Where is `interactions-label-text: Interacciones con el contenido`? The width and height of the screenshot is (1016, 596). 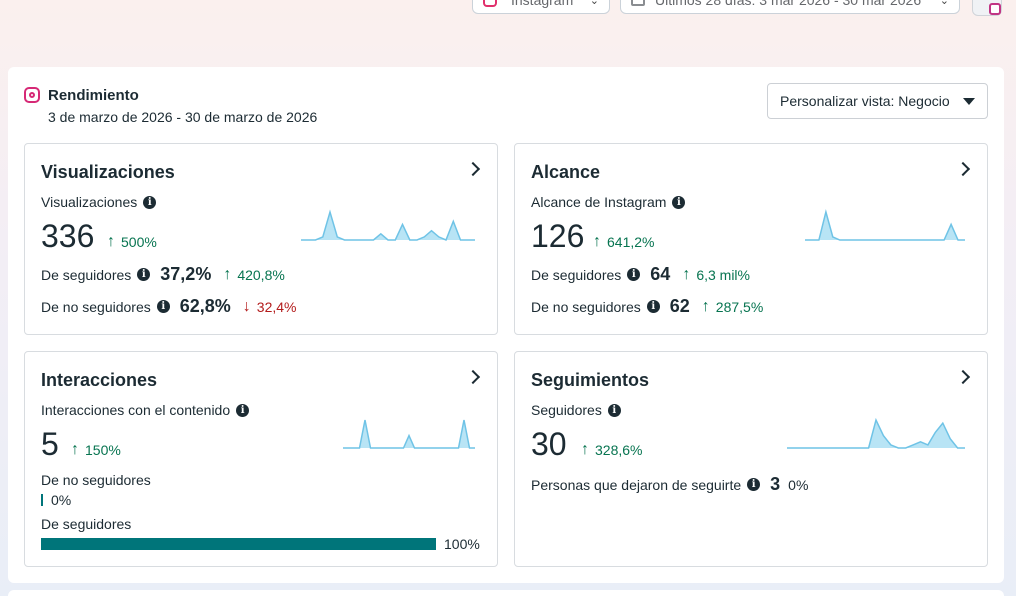 interactions-label-text: Interacciones con el contenido is located at coordinates (136, 410).